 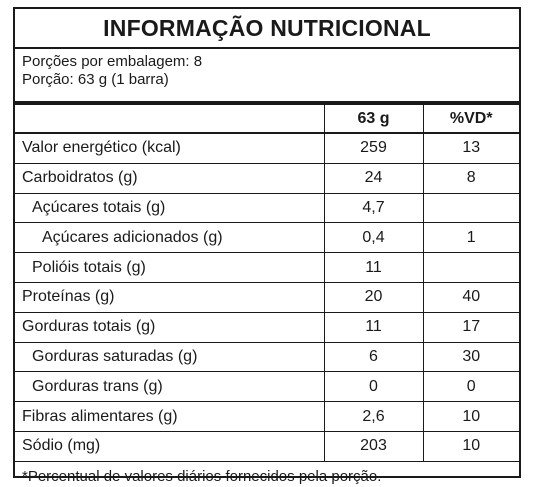 What do you see at coordinates (373, 297) in the screenshot?
I see `nutrient-amount: 20` at bounding box center [373, 297].